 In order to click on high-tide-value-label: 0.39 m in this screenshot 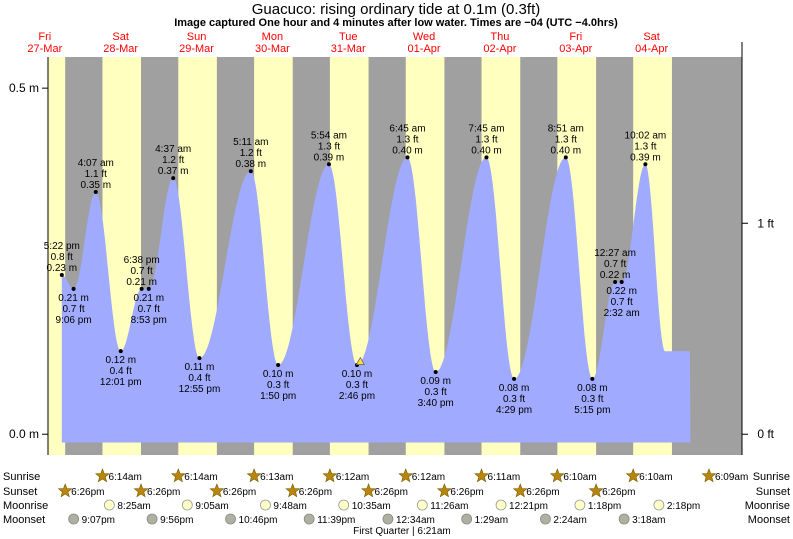, I will do `click(329, 157)`.